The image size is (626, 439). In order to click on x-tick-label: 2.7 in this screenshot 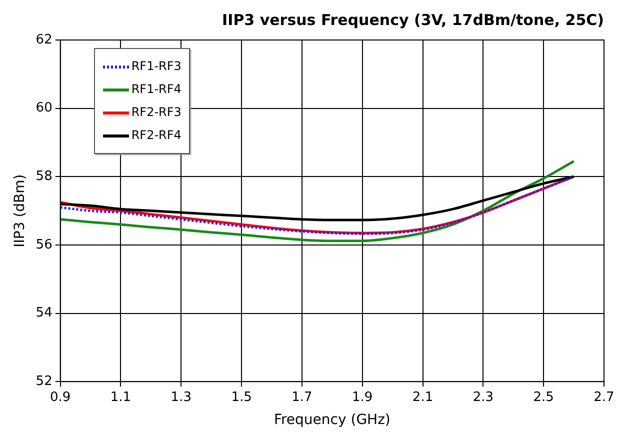, I will do `click(604, 397)`.